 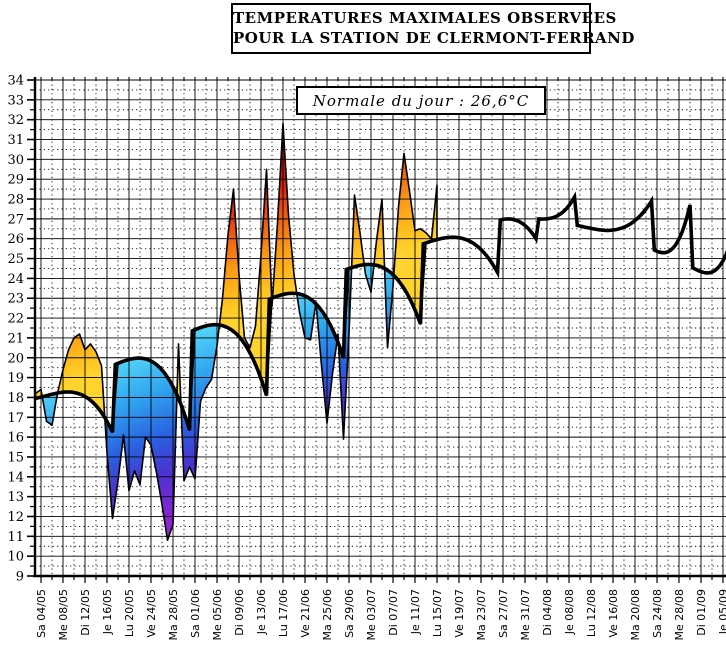 I want to click on chart-title-line1: TEMPERATURES MAXIMALES OBSERVEES, so click(x=425, y=18).